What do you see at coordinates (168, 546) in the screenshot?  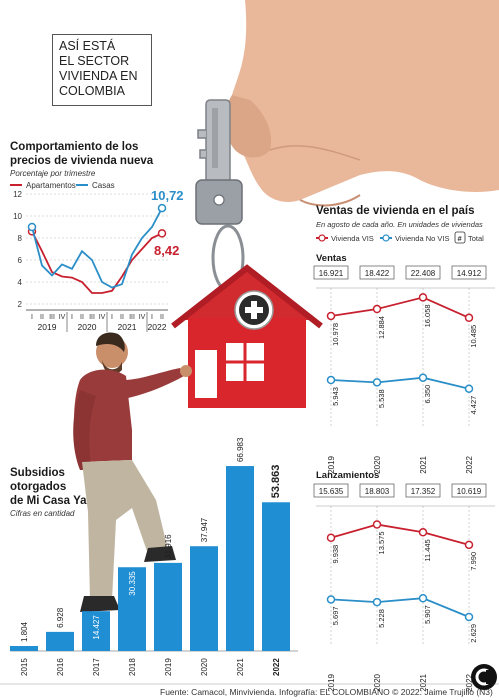 I see `subsidio-value-label: 31.916` at bounding box center [168, 546].